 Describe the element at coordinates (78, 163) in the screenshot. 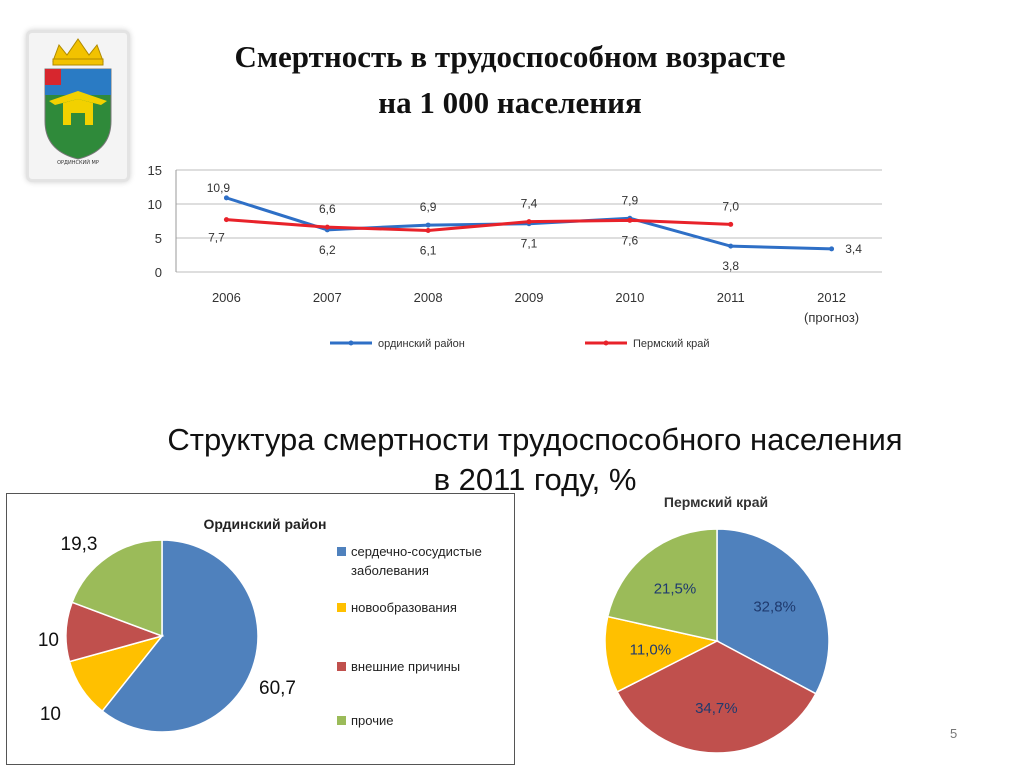

I see `emblem-caption: ОРДИНСКИЙ МР` at that location.